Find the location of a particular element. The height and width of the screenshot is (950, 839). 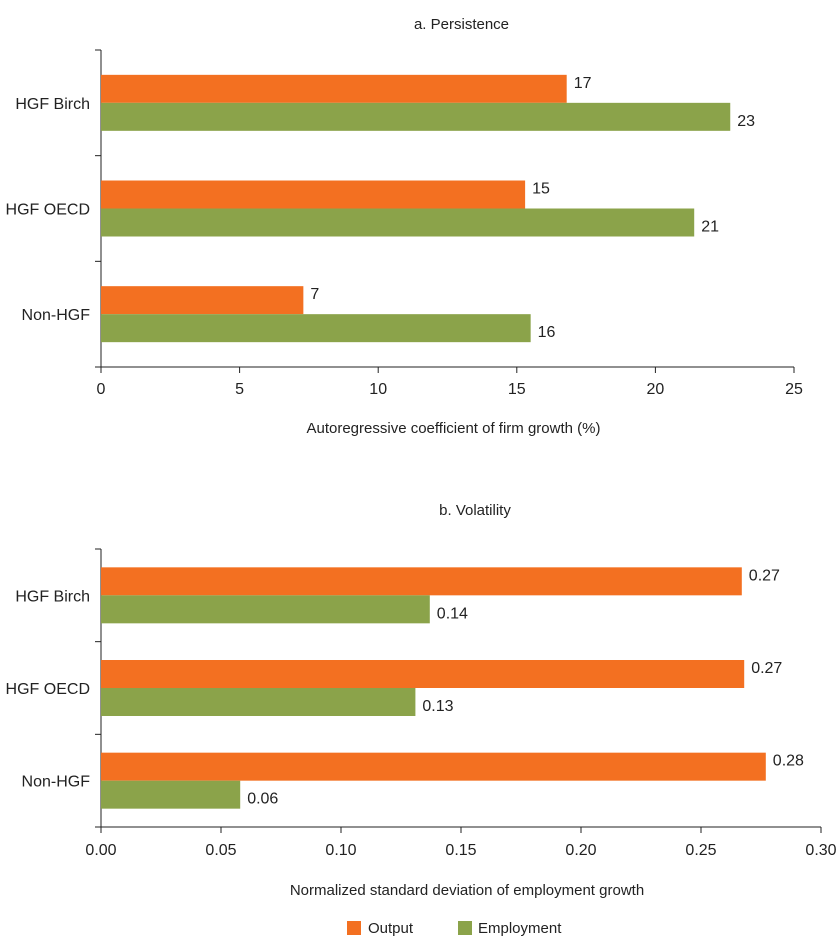

output-value-label: 15 is located at coordinates (541, 189).